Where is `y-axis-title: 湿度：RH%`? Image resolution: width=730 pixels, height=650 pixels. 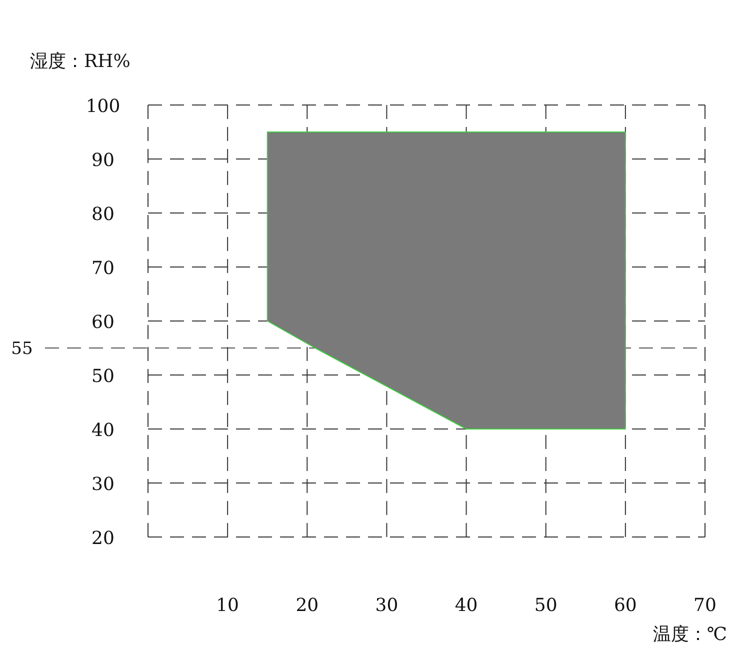 y-axis-title: 湿度：RH% is located at coordinates (80, 61).